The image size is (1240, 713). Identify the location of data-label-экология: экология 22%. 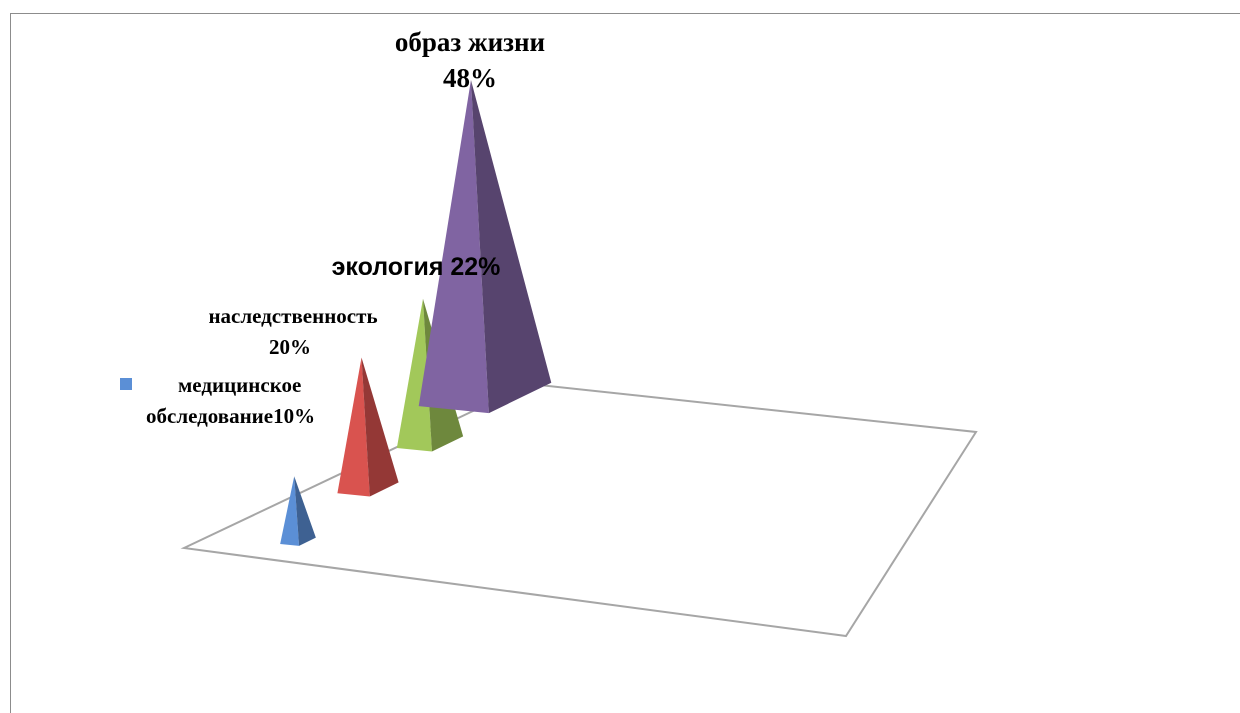
(416, 267).